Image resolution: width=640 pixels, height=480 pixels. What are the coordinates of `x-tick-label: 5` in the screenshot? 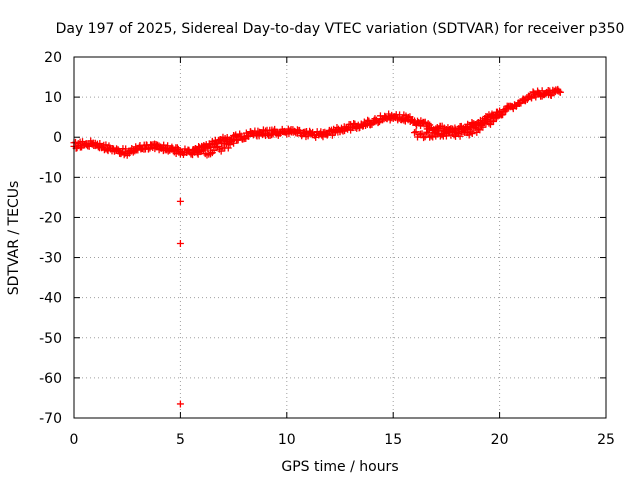 It's located at (180, 440).